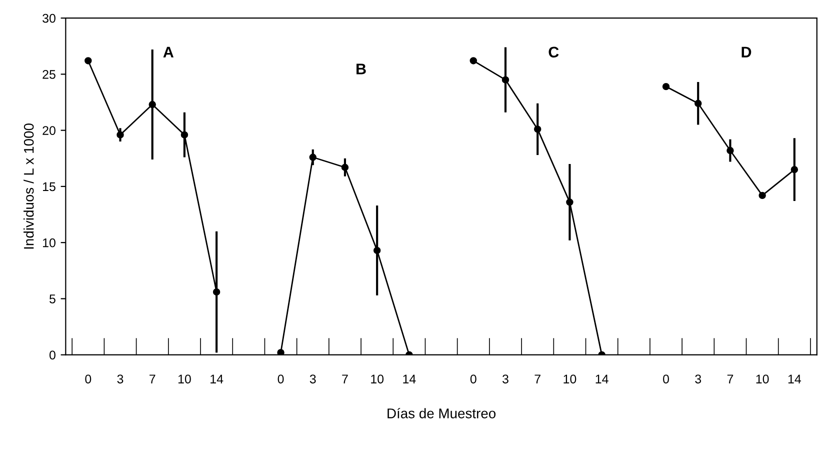 The image size is (821, 452). Describe the element at coordinates (553, 52) in the screenshot. I see `annotation: C` at that location.